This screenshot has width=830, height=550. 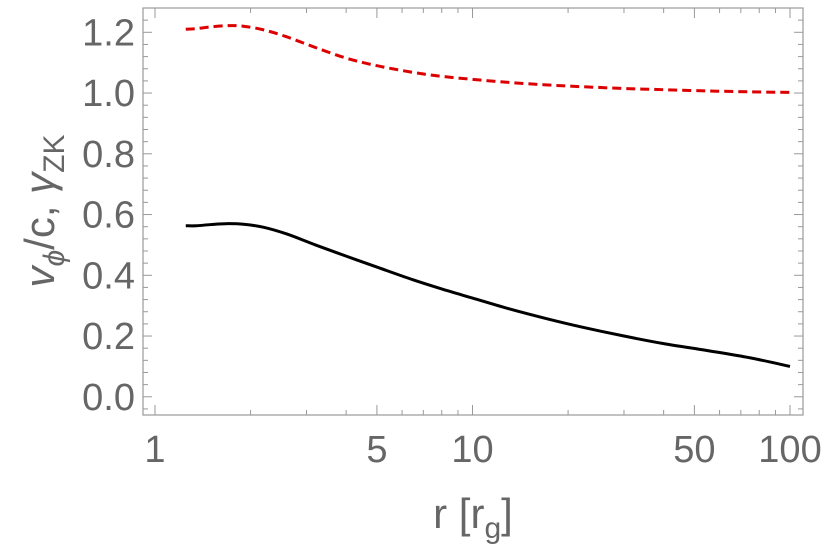 I want to click on y-tick-label: 0.2, so click(x=108, y=337).